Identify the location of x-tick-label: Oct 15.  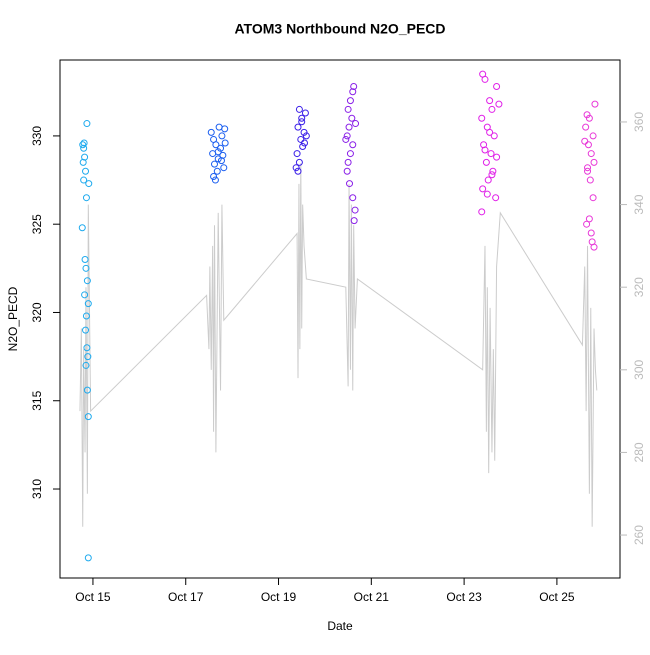
(93, 597).